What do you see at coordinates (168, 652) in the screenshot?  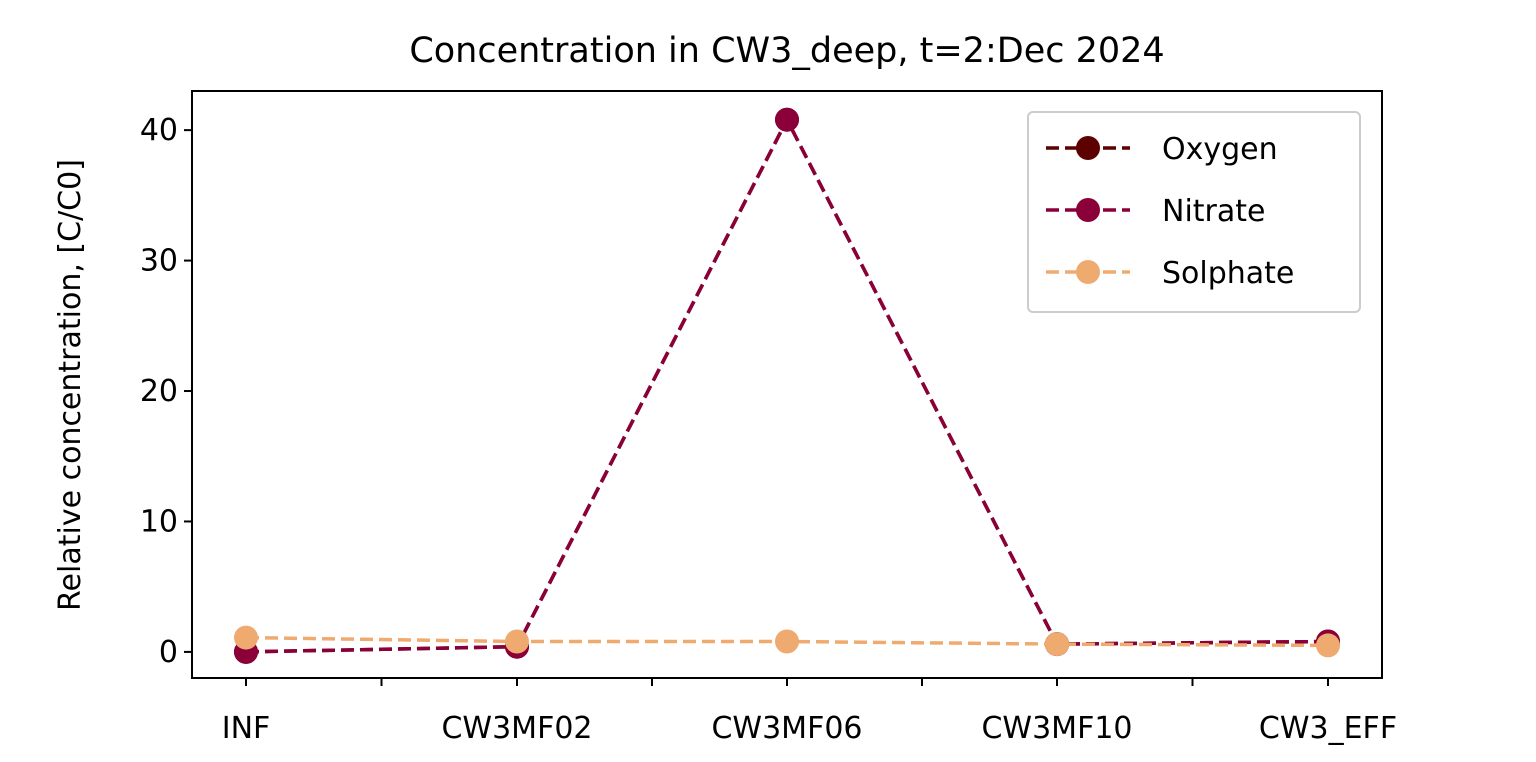 I see `y-tick-label: 0` at bounding box center [168, 652].